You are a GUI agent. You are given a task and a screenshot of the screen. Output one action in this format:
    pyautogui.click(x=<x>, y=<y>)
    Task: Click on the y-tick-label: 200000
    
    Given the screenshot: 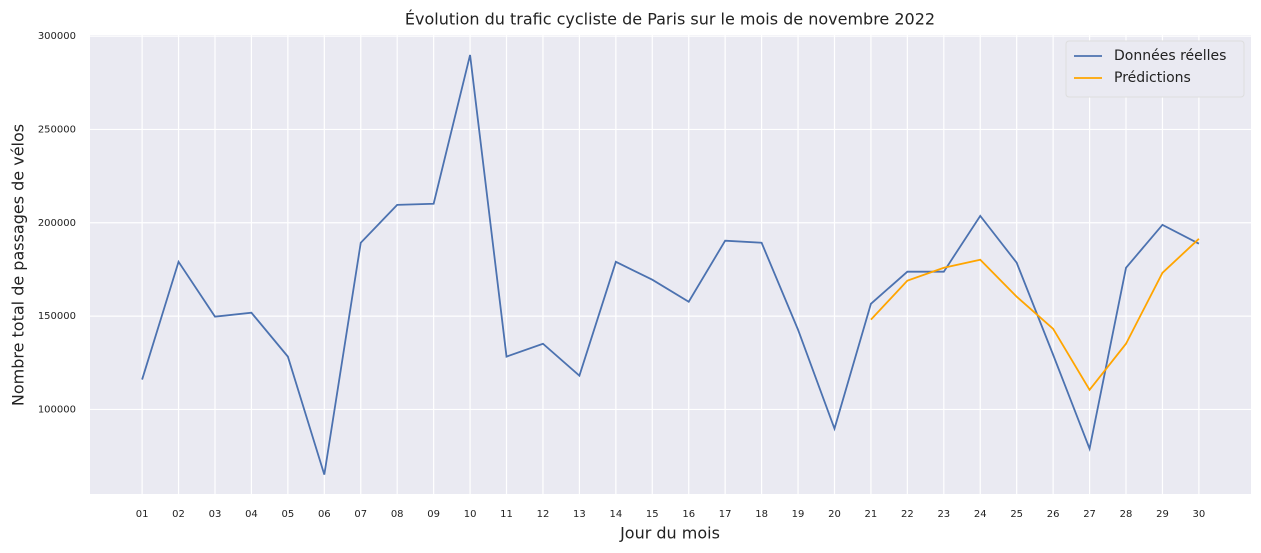 What is the action you would take?
    pyautogui.click(x=57, y=223)
    